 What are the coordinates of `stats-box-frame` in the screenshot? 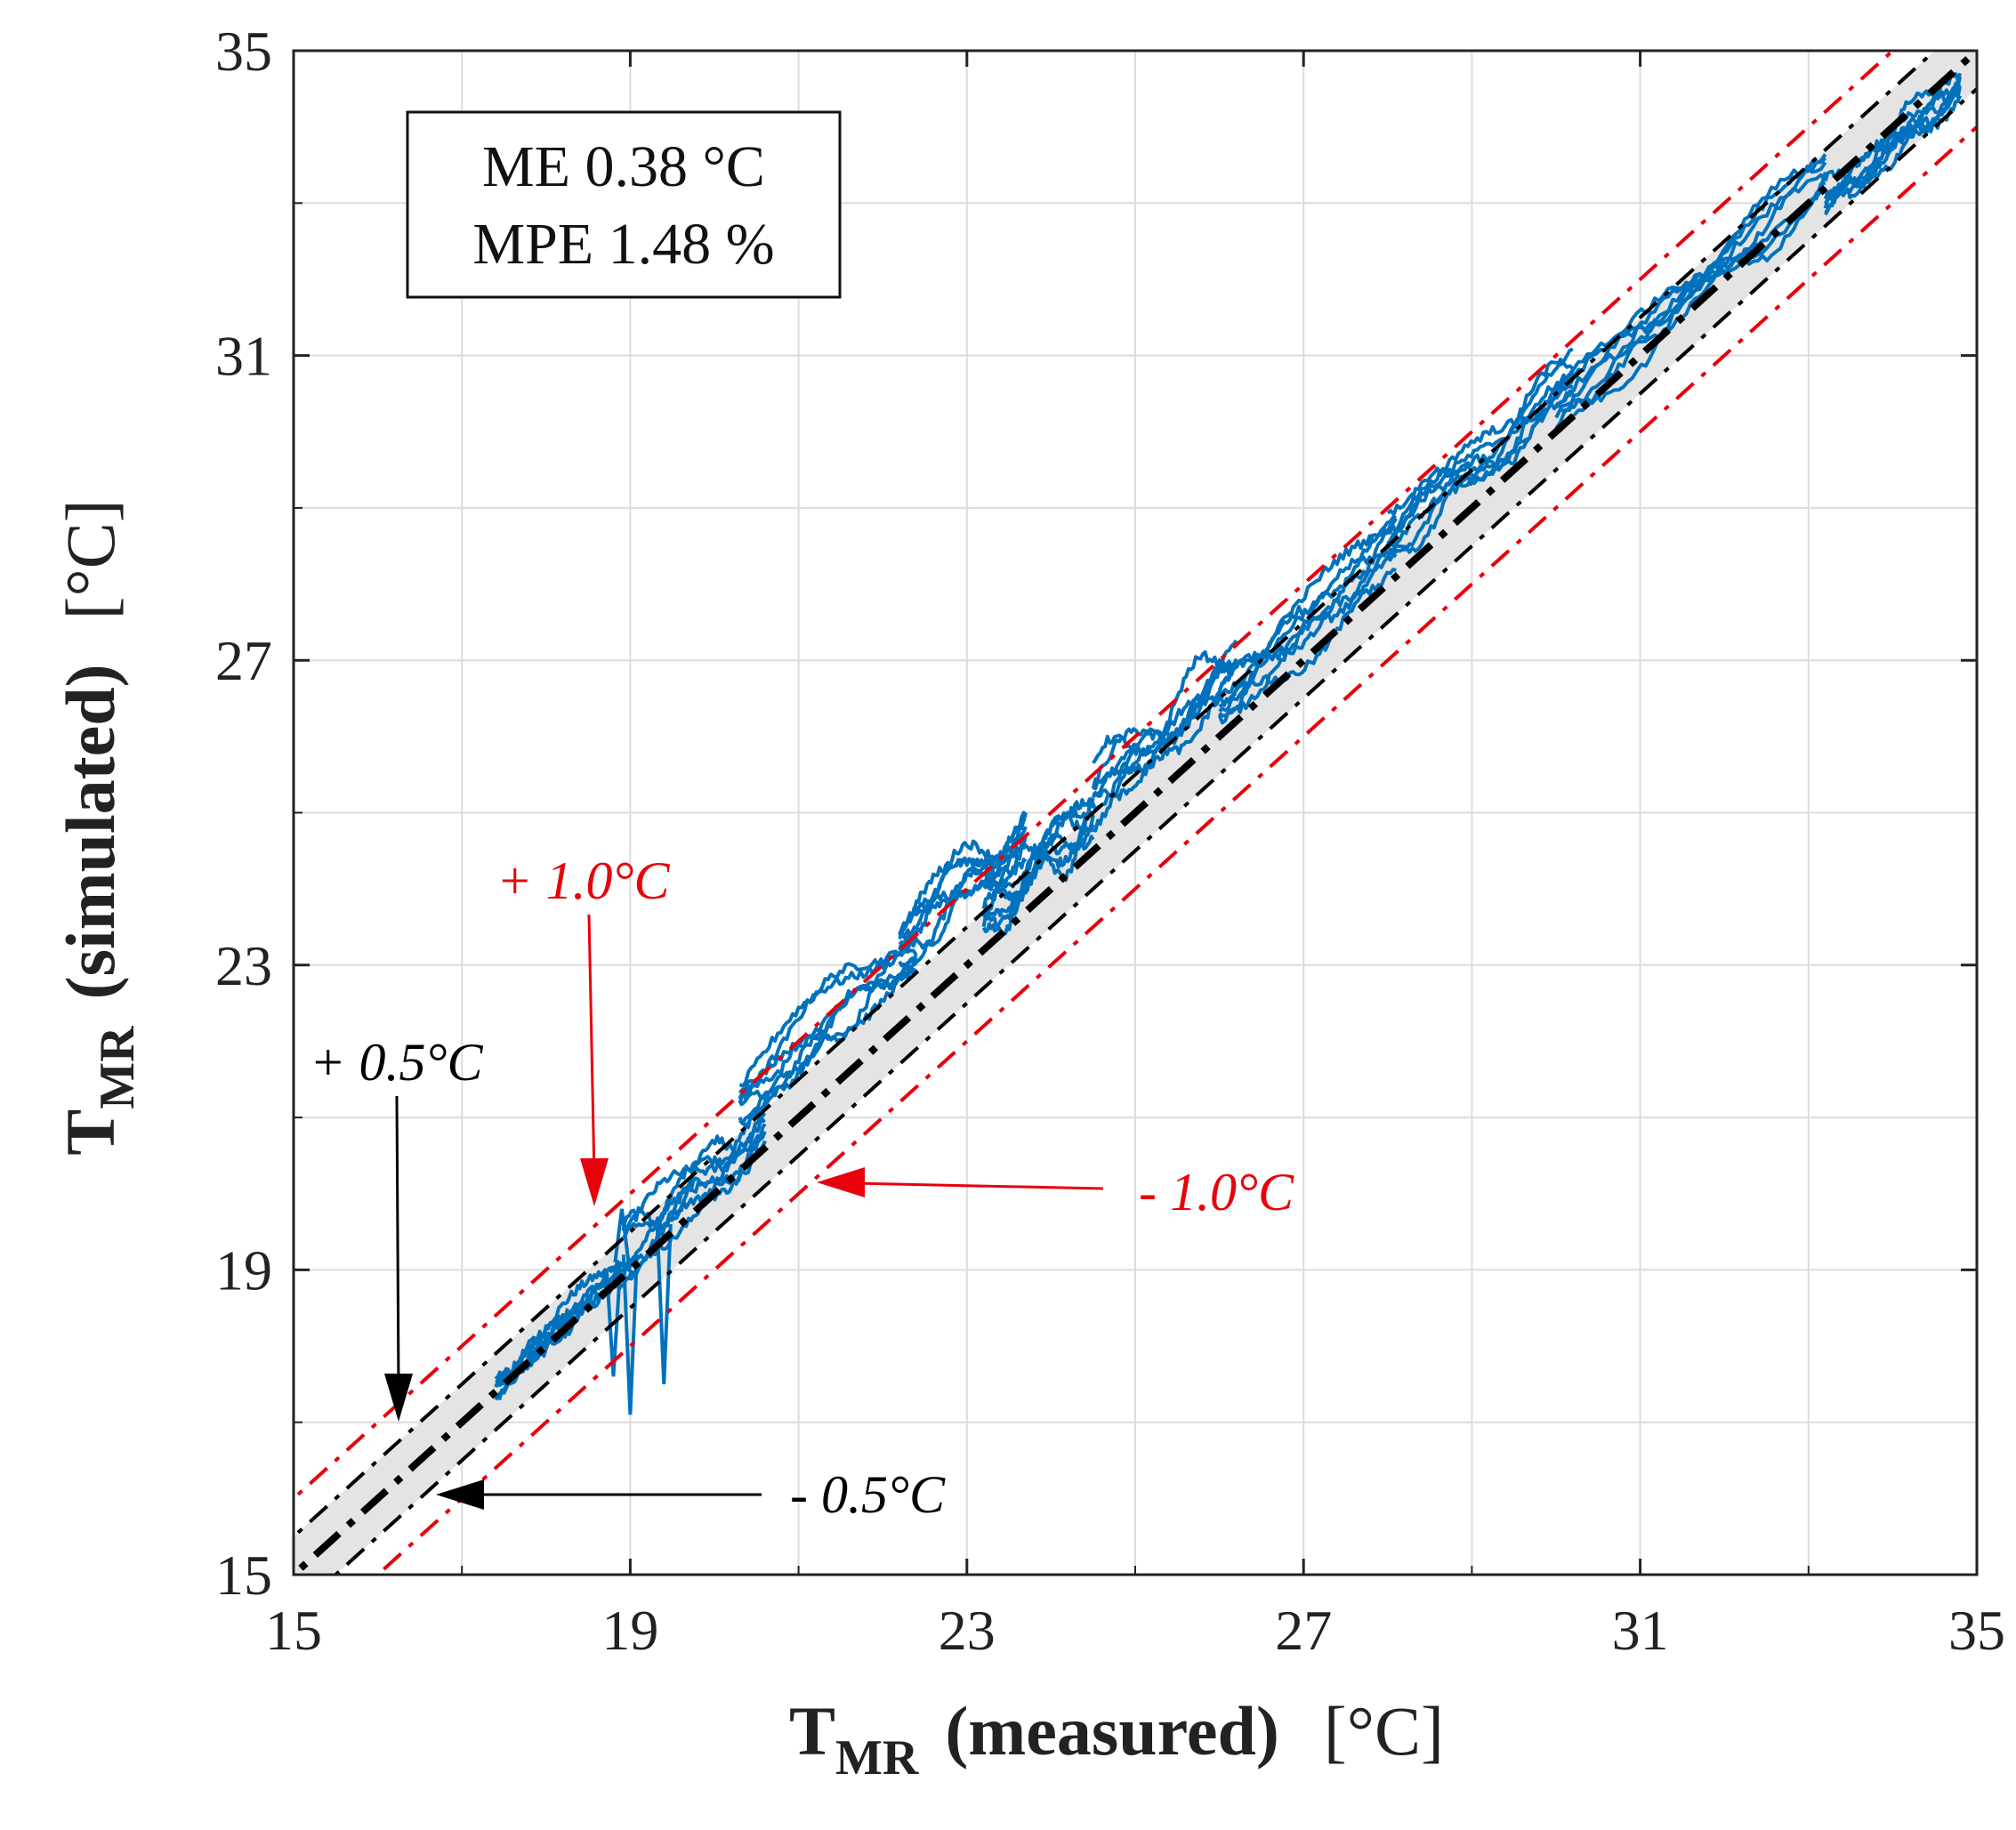 It's located at (624, 204).